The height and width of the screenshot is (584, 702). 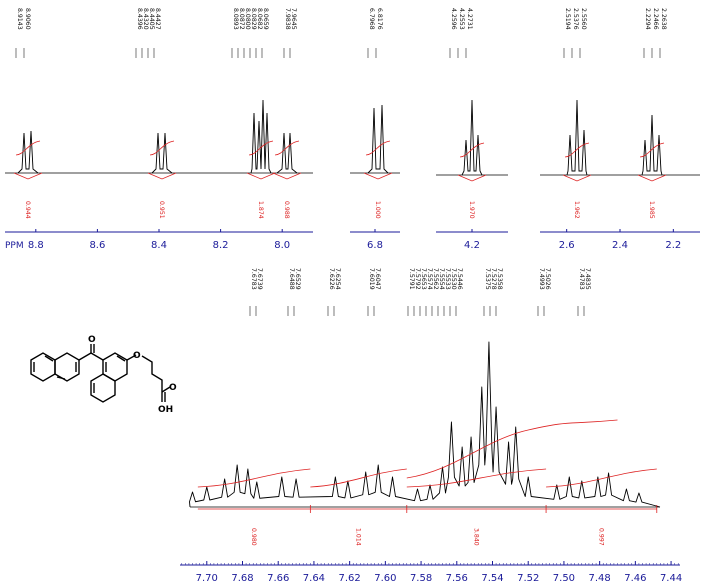 What do you see at coordinates (663, 19) in the screenshot?
I see `overview-shift-label: 2.2638` at bounding box center [663, 19].